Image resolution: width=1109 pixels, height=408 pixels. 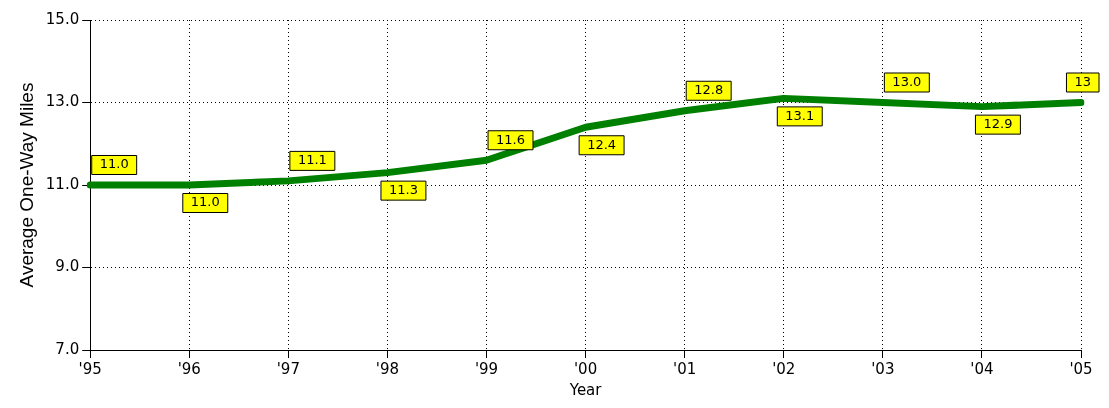 What do you see at coordinates (784, 368) in the screenshot?
I see `x-tick-label: '02` at bounding box center [784, 368].